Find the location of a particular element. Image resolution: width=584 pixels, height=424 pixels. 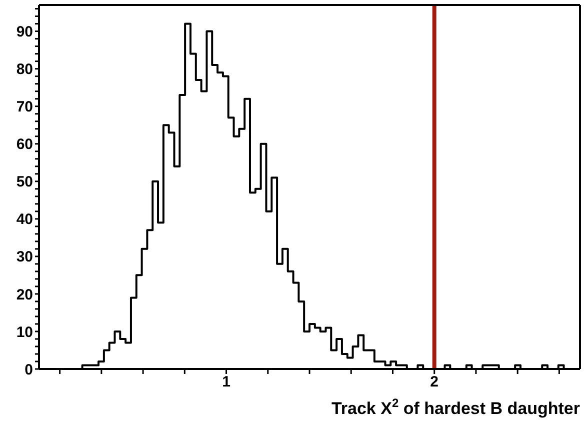

y-tick-label: 50 is located at coordinates (24, 182).